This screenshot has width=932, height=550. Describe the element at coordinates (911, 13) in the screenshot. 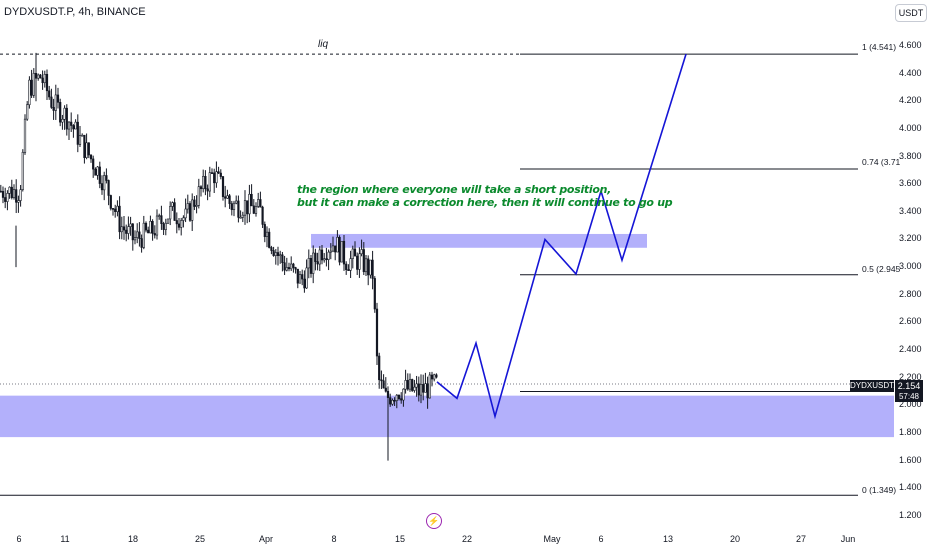

I see `currency-button: USDT` at that location.